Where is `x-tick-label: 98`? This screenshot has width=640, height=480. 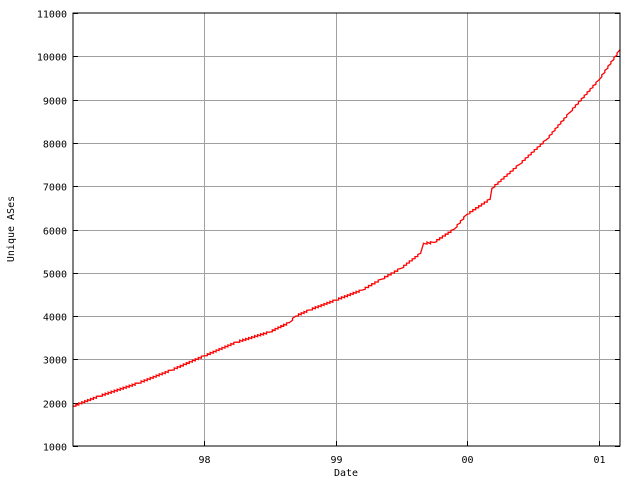 x-tick-label: 98 is located at coordinates (204, 460).